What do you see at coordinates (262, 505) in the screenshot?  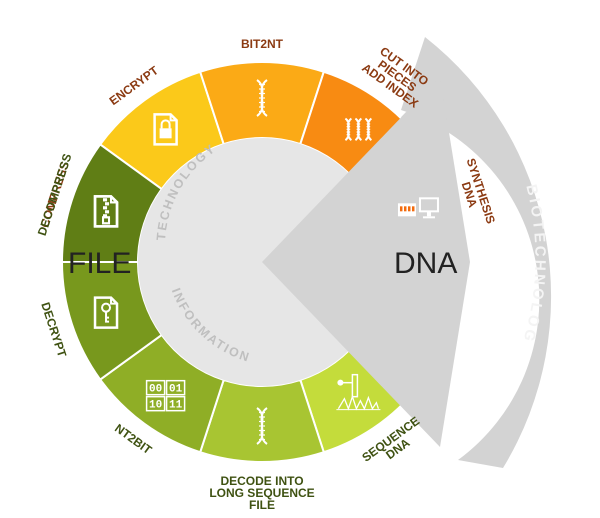 I see `segment-label-line: FILE` at bounding box center [262, 505].